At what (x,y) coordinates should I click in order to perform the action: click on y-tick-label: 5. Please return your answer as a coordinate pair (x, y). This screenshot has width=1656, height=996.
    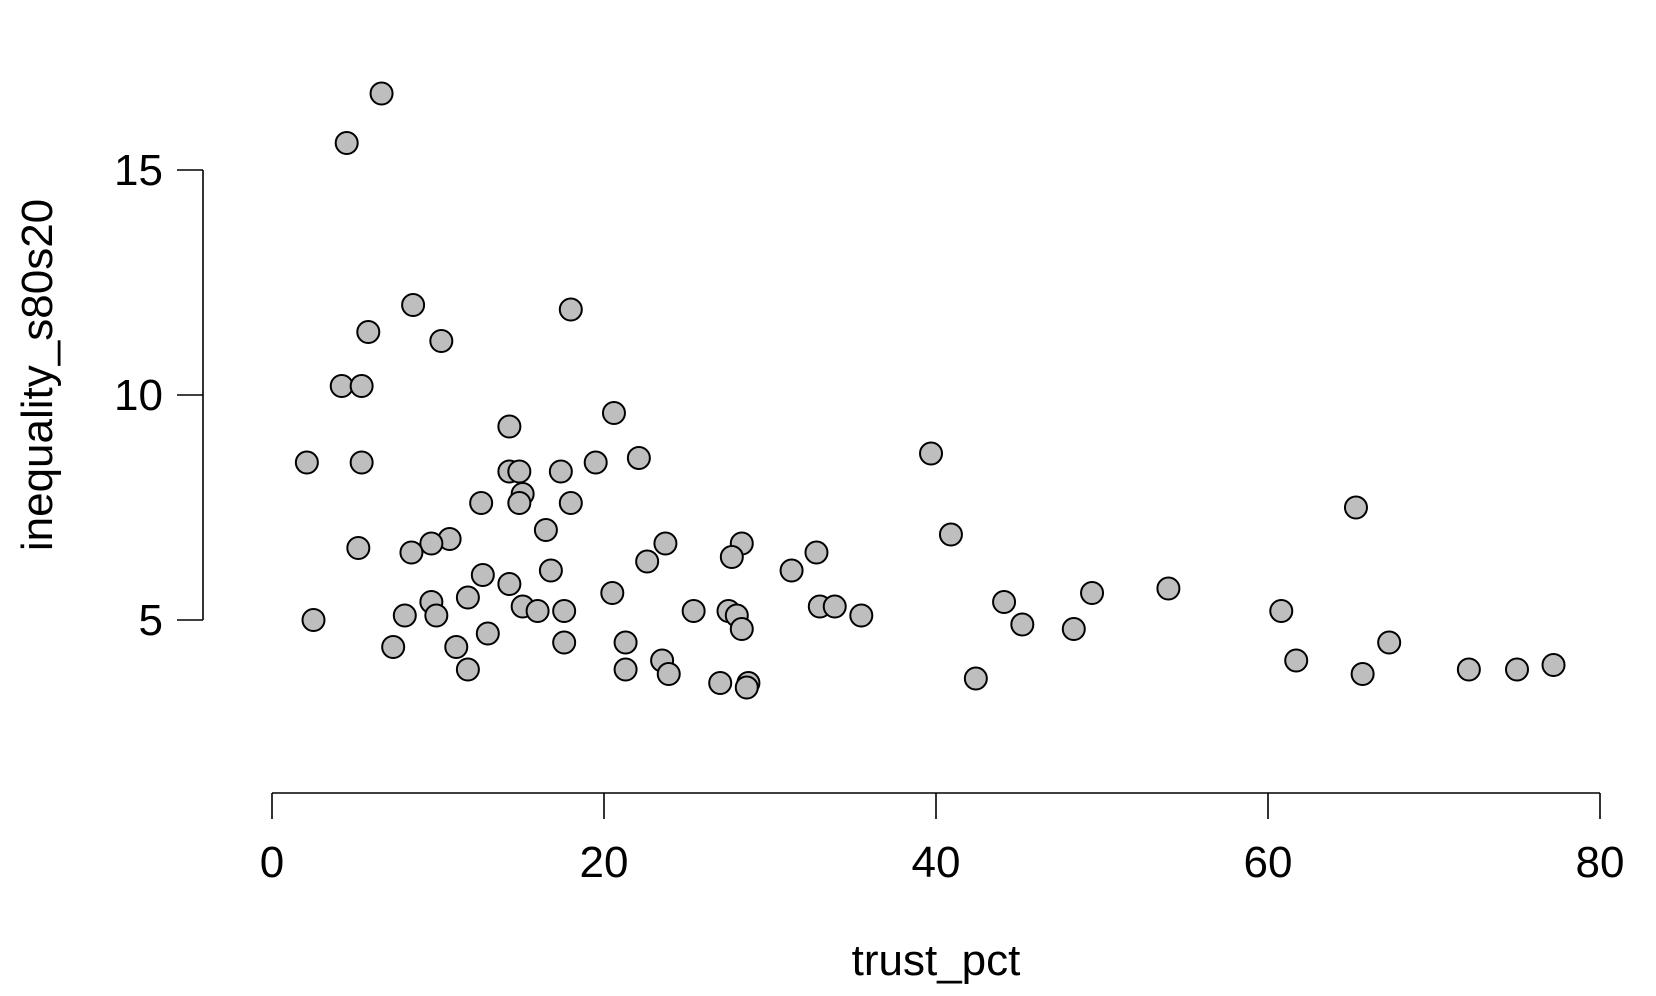
    Looking at the image, I should click on (151, 620).